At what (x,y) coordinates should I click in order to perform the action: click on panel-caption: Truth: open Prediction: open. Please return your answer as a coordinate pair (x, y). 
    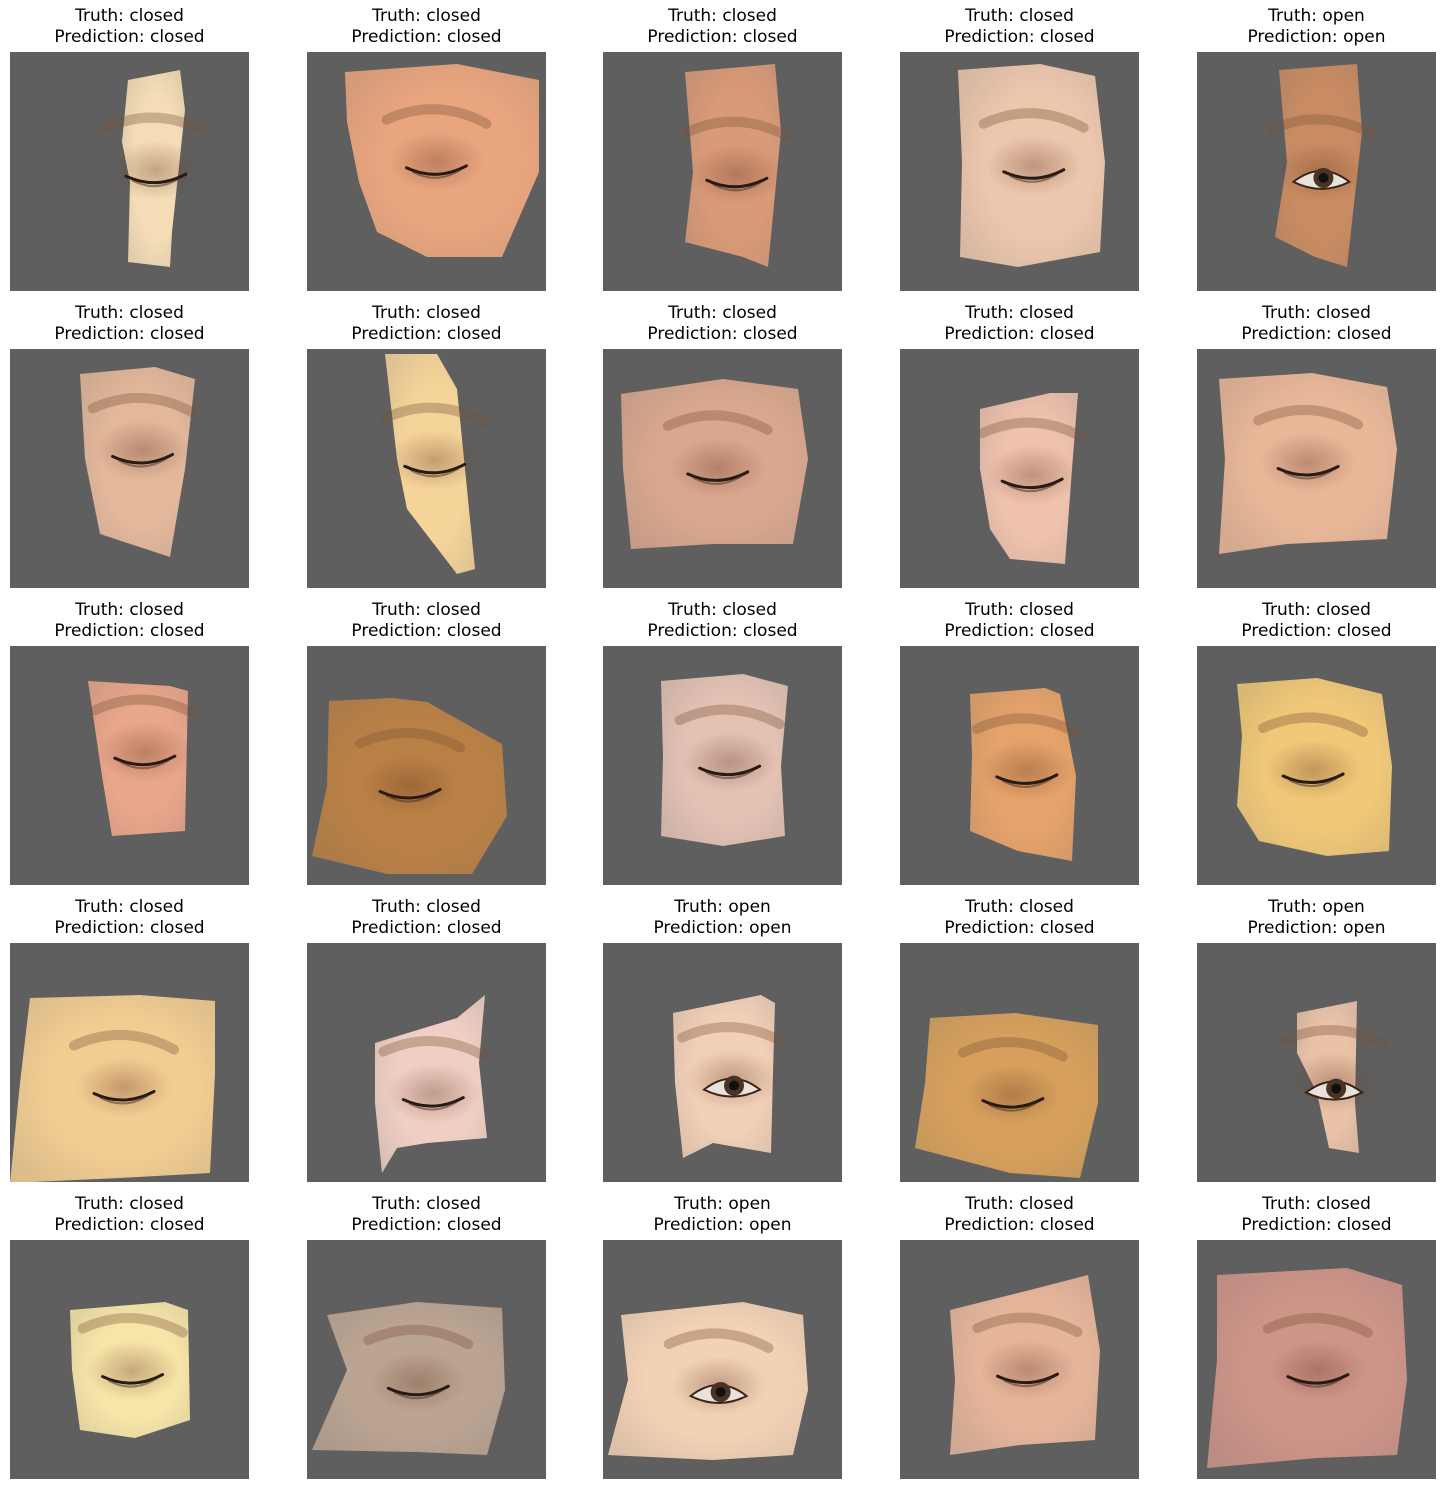
    Looking at the image, I should click on (722, 918).